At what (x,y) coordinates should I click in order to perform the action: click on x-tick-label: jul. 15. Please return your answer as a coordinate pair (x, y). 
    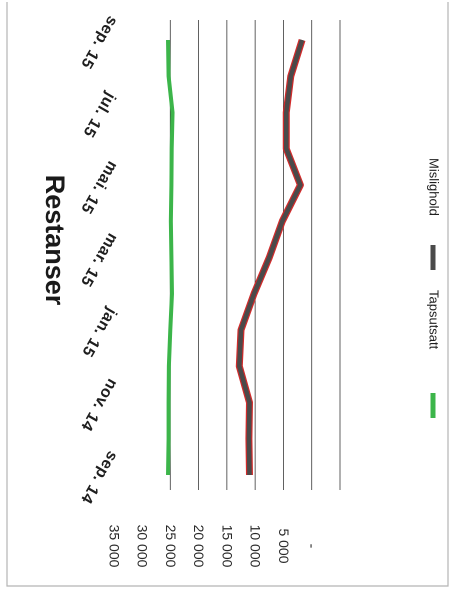
    Looking at the image, I should click on (99, 114).